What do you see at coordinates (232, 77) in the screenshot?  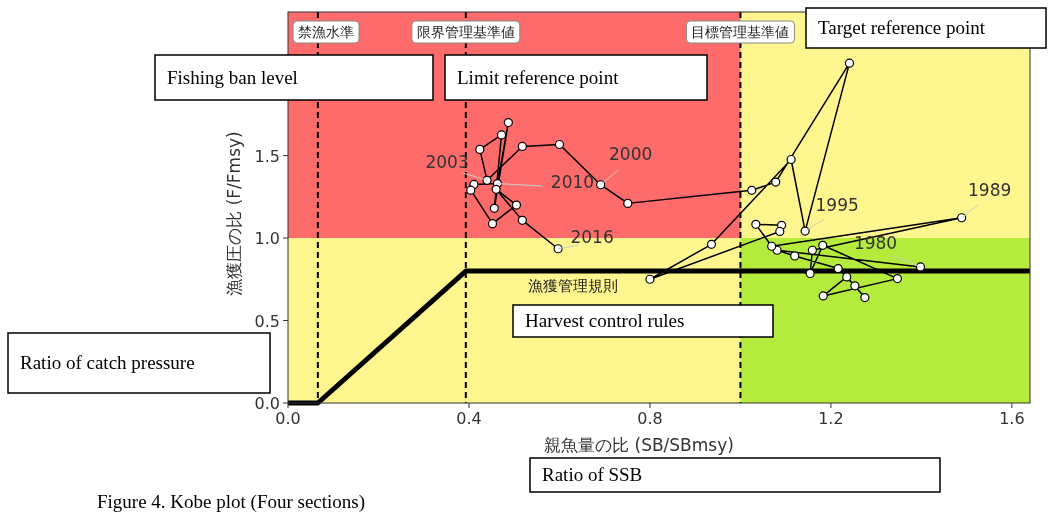 I see `annotation: Fishing ban level` at bounding box center [232, 77].